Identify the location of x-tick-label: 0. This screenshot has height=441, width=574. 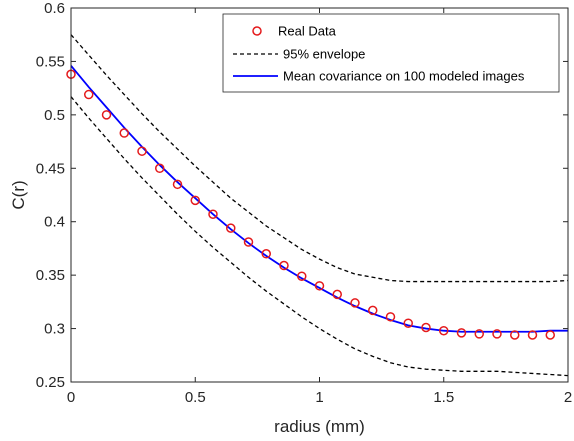
(71, 397).